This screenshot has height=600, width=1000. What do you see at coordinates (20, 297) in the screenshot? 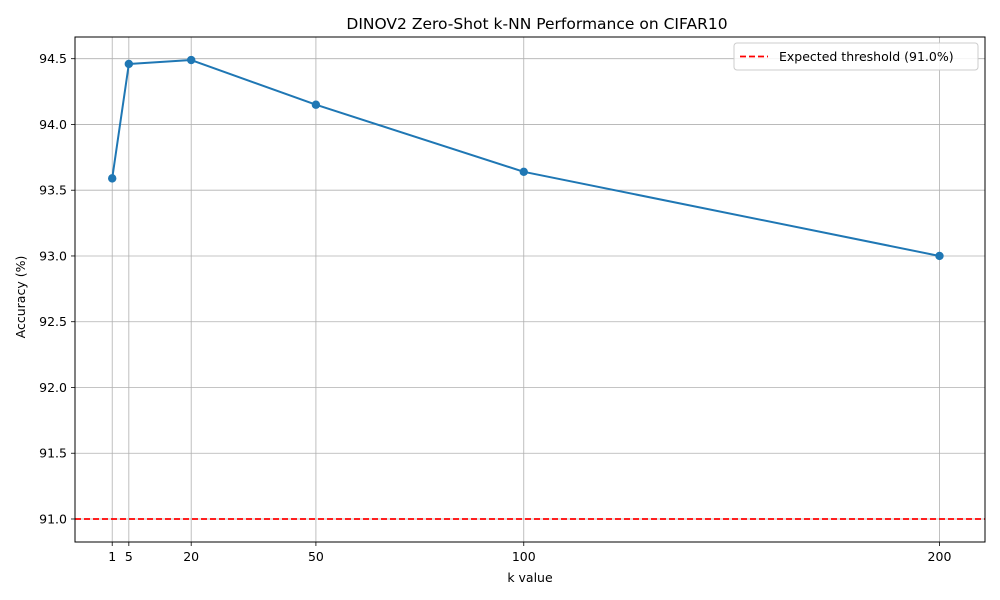
I see `y-axis-label: Accuracy (%)` at bounding box center [20, 297].